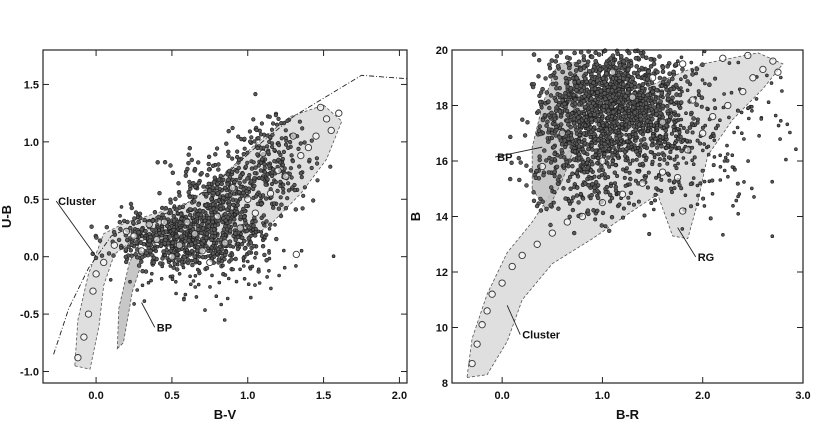 The image size is (830, 428). What do you see at coordinates (513, 320) in the screenshot?
I see `annotation-cluster-pointer` at bounding box center [513, 320].